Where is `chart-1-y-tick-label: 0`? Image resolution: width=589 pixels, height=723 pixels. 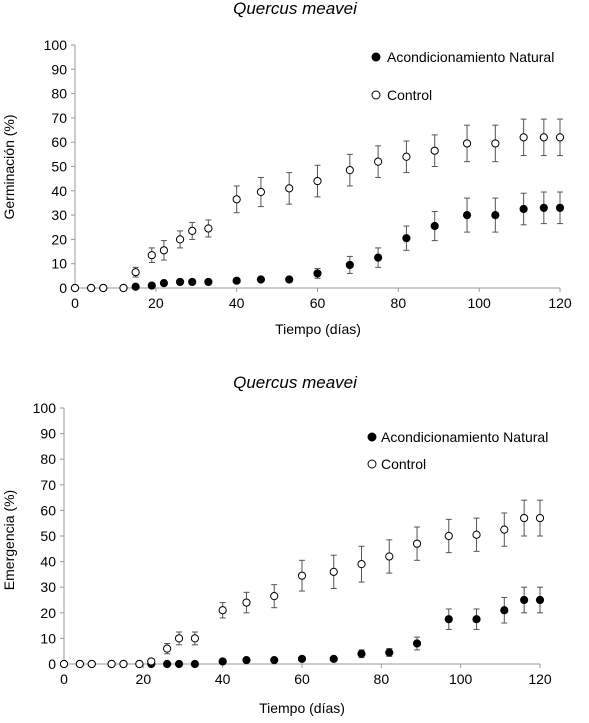 chart-1-y-tick-label: 0 is located at coordinates (63, 288).